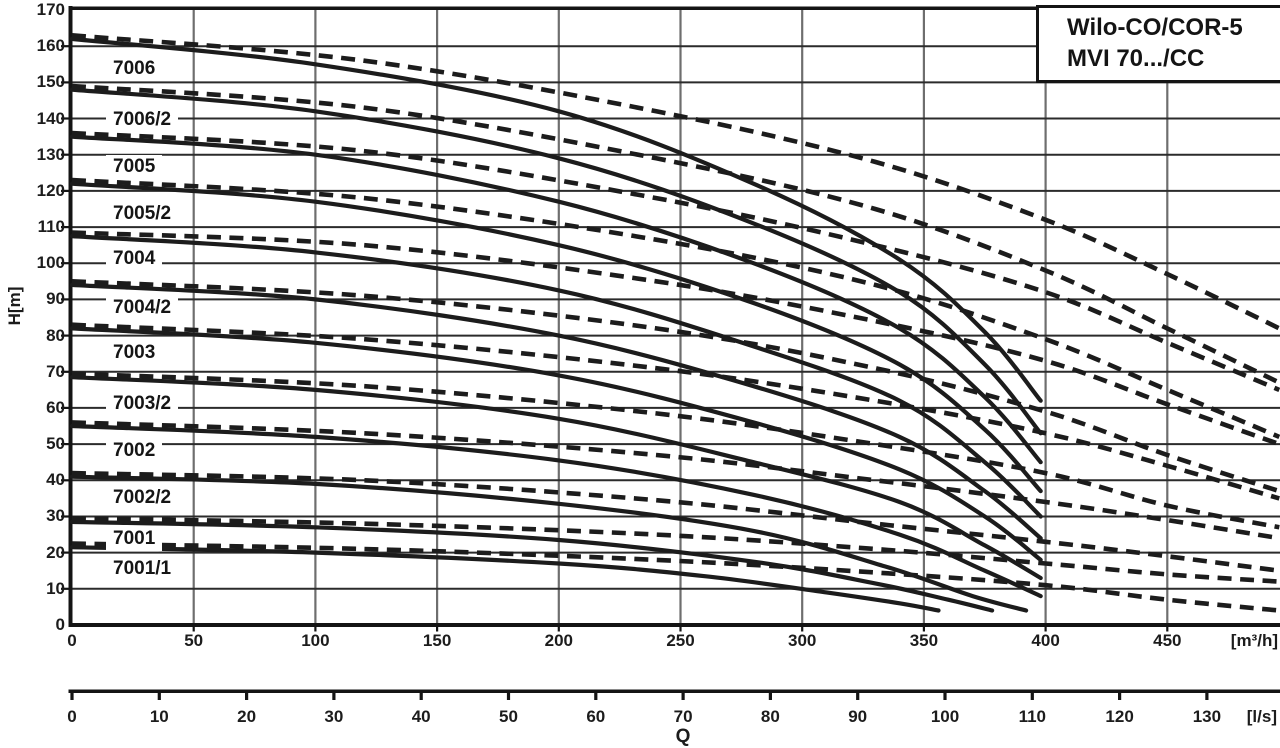 Image resolution: width=1280 pixels, height=748 pixels. I want to click on y-axis-label: H[m], so click(15, 306).